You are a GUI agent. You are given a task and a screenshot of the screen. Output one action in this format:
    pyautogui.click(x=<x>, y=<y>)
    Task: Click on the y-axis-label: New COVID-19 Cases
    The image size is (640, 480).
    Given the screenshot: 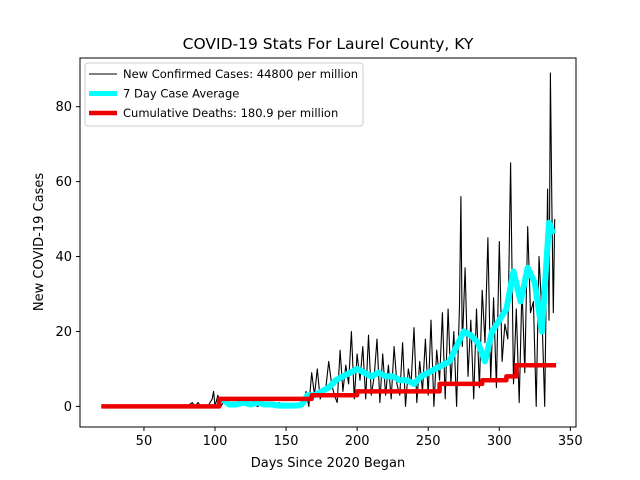 What is the action you would take?
    pyautogui.click(x=39, y=242)
    